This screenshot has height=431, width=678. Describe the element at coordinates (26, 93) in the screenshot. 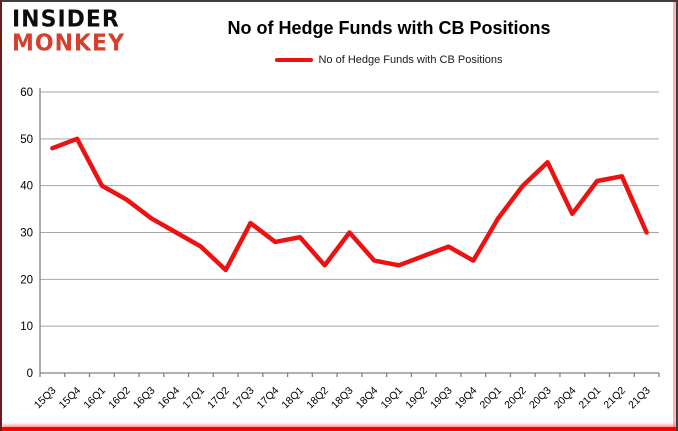

I see `y-axis-tick-label: 60` at that location.